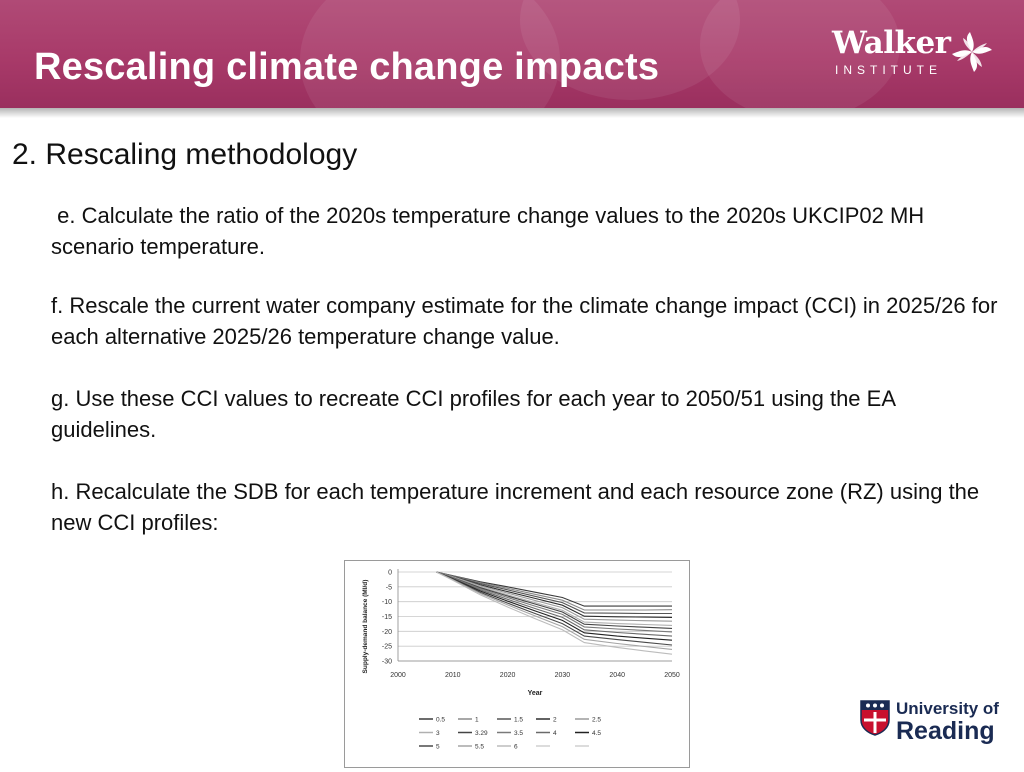  I want to click on x-tick-label: 2020, so click(508, 675).